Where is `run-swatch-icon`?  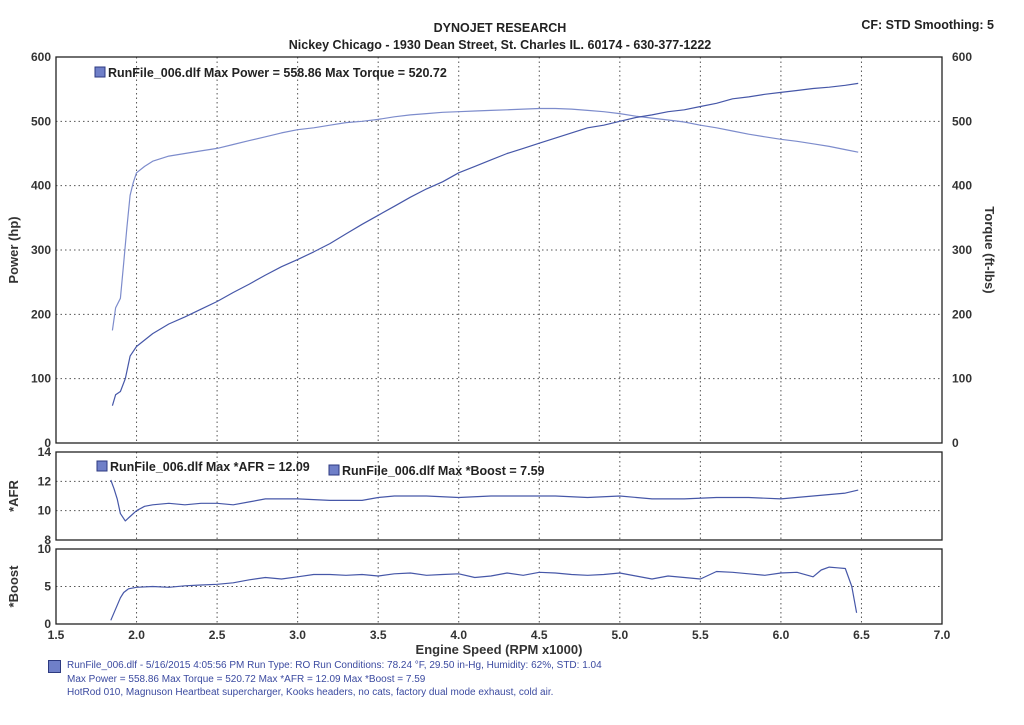 run-swatch-icon is located at coordinates (54, 666).